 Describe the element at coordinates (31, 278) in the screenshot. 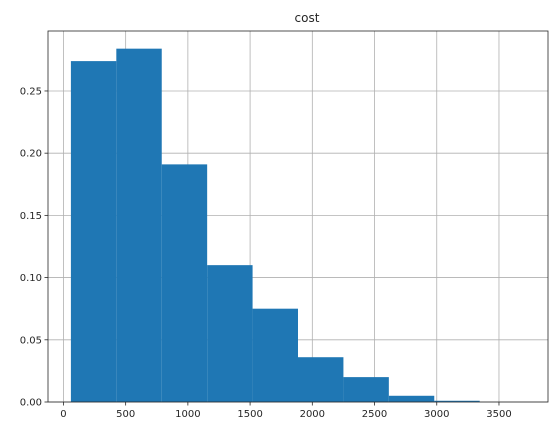

I see `y-tick-label: 0.10` at that location.